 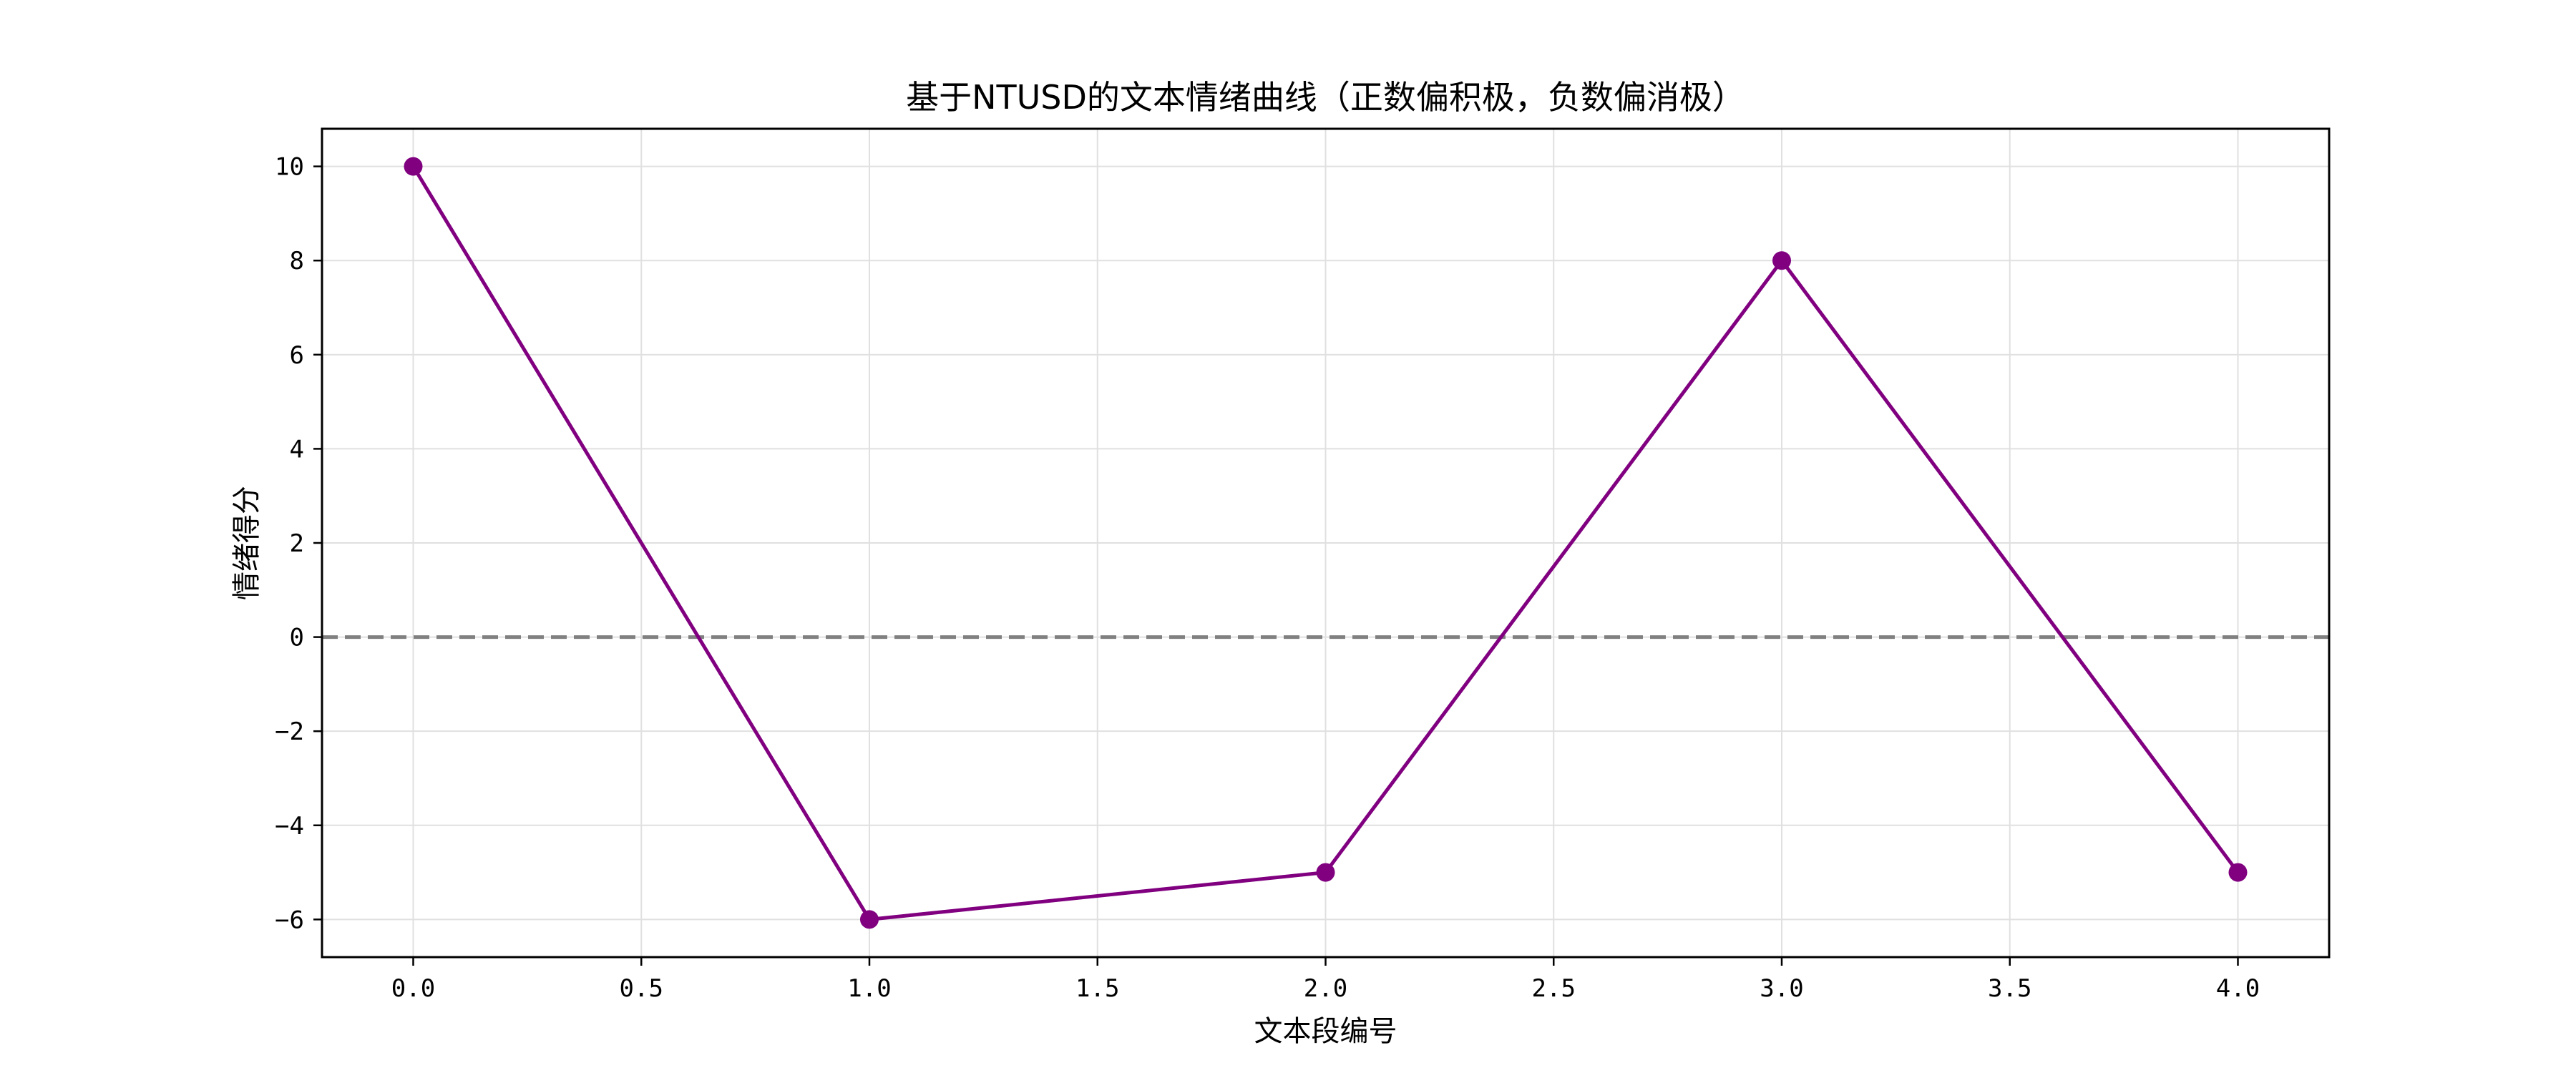 What do you see at coordinates (1554, 989) in the screenshot?
I see `x-tick-label: 2.5` at bounding box center [1554, 989].